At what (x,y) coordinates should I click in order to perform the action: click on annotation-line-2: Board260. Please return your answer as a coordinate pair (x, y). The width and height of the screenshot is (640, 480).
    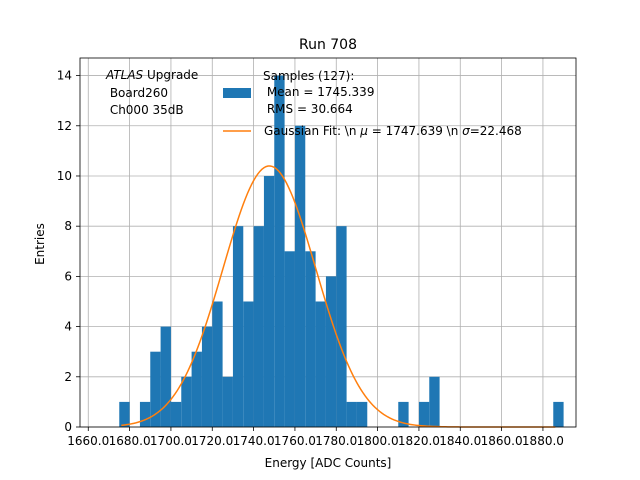
    Looking at the image, I should click on (137, 93).